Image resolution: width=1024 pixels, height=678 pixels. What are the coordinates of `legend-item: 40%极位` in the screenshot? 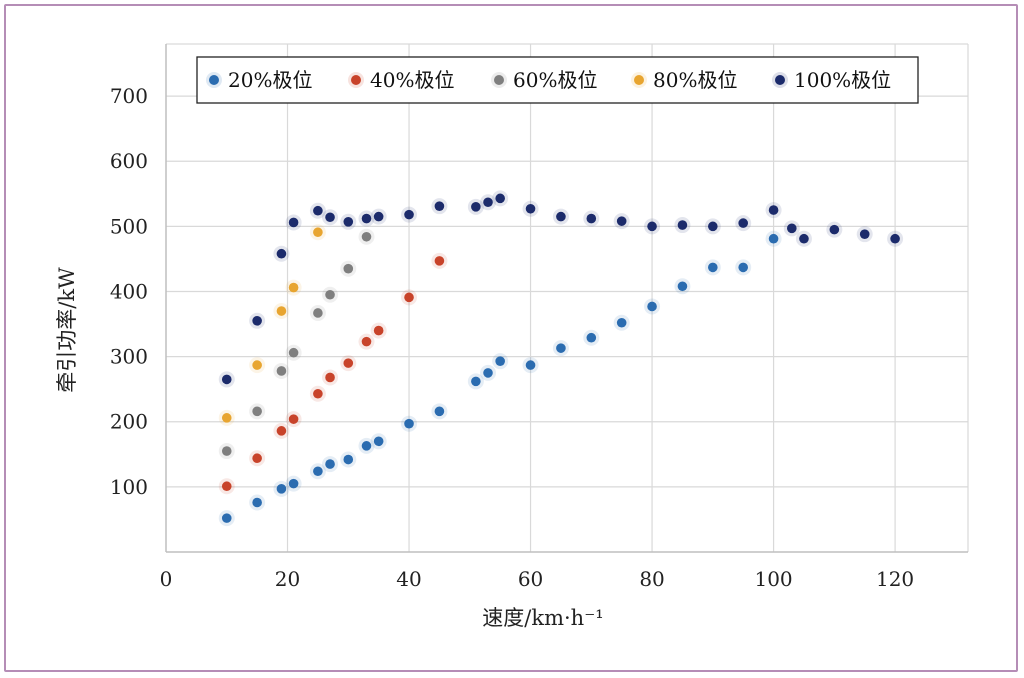 It's located at (401, 80).